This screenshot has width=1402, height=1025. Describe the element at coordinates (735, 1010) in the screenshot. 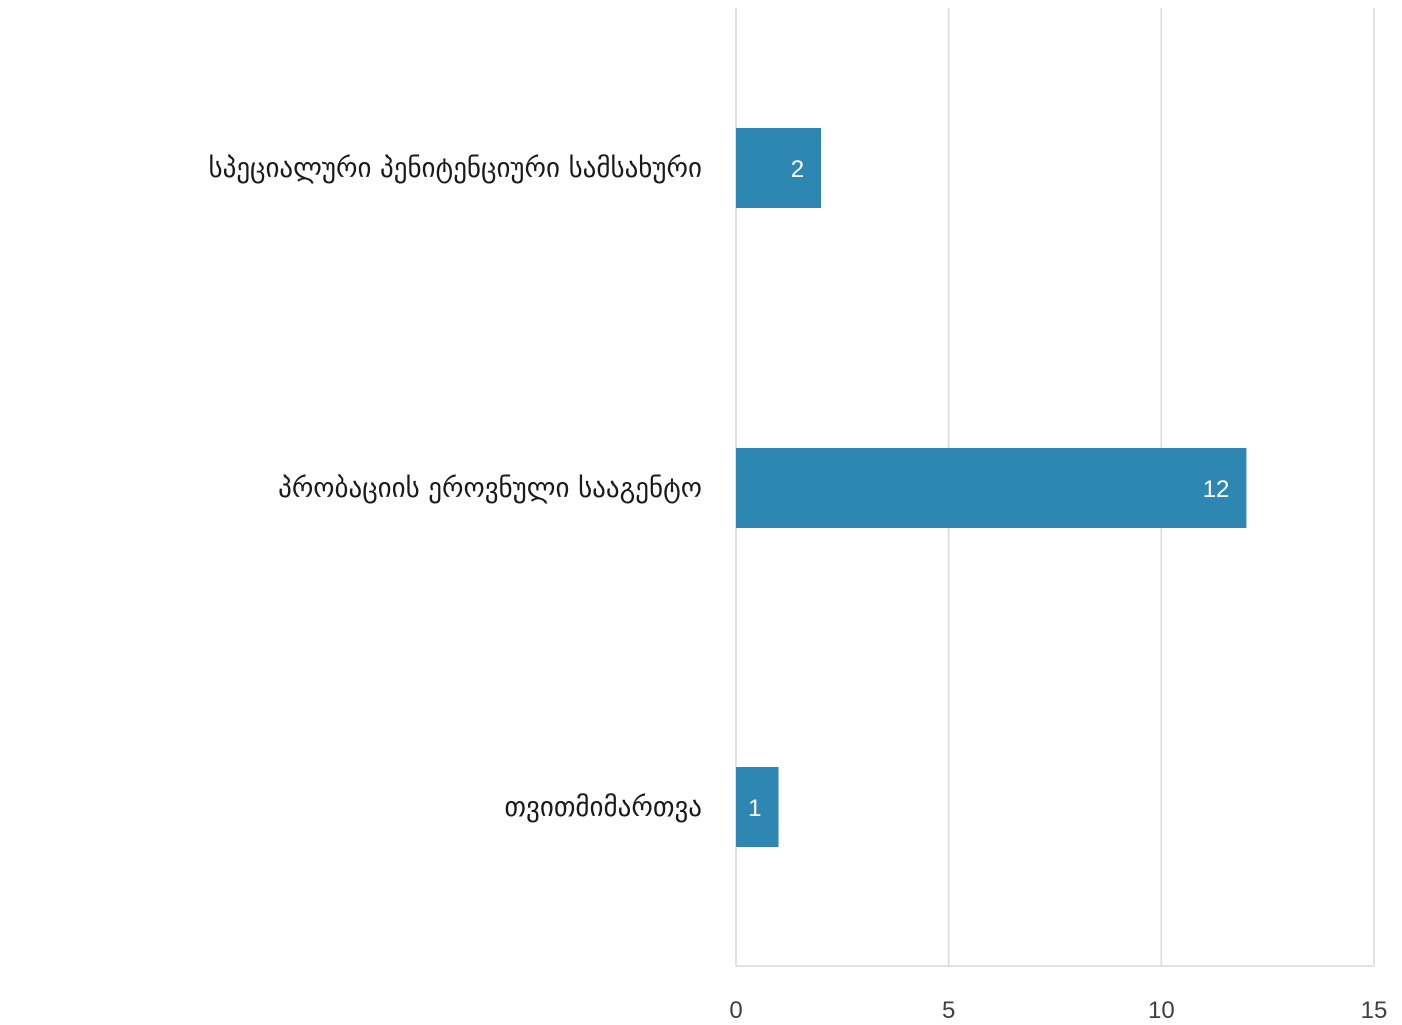

I see `x-tick-label-0: 0` at that location.